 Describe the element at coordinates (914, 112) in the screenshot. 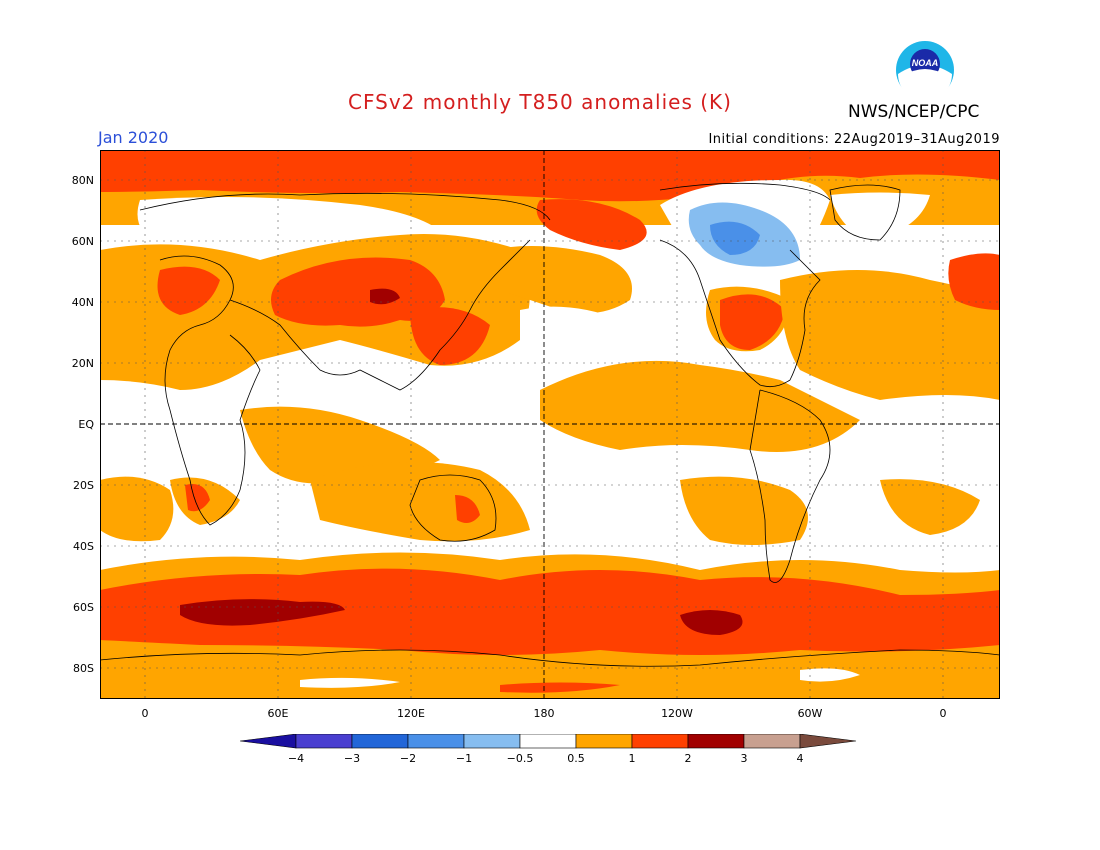

I see `agency-label: NWS/NCEP/CPC` at that location.